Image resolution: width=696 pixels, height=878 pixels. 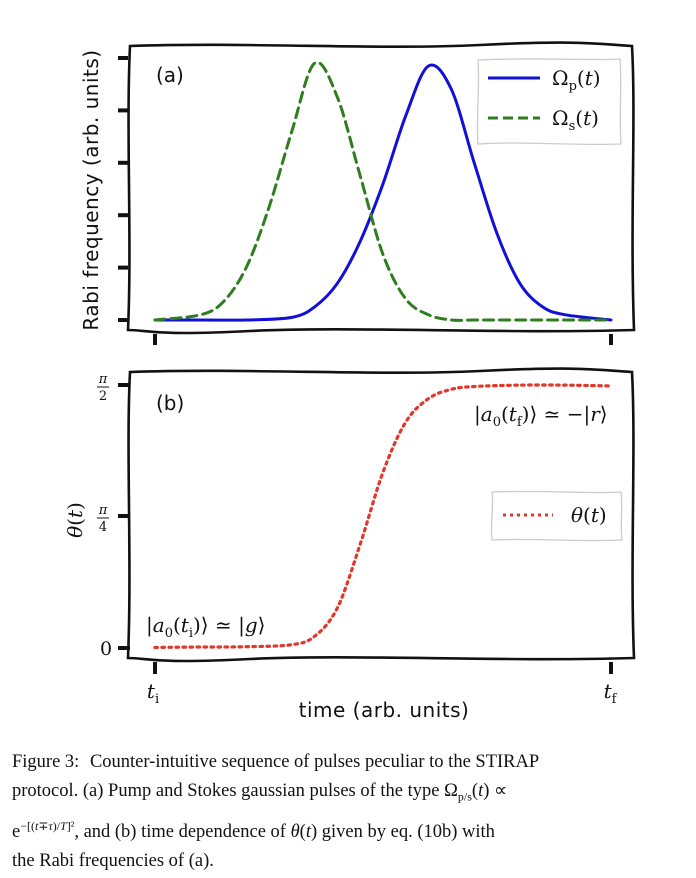 What do you see at coordinates (170, 403) in the screenshot?
I see `panel-b-label: (b)` at bounding box center [170, 403].